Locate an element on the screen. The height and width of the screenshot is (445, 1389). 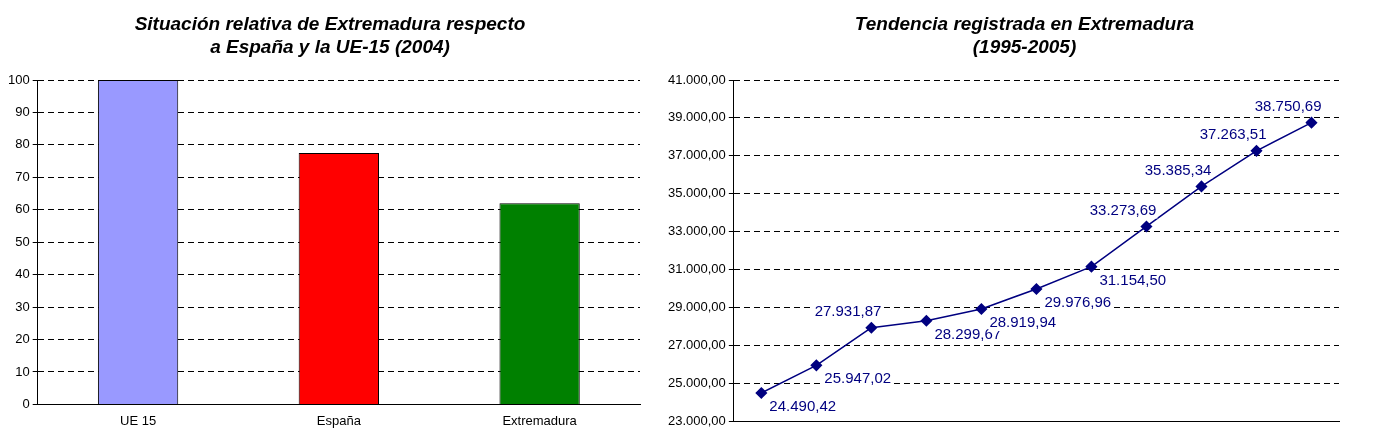
y-tick-label: 30 is located at coordinates (22, 306).